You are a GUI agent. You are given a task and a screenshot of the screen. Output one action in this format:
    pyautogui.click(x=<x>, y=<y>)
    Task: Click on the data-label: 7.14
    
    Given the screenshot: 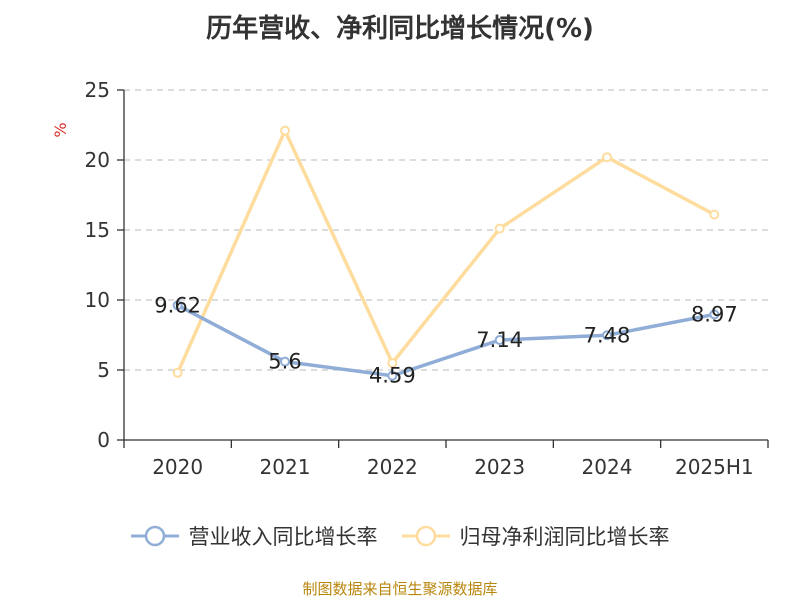 What is the action you would take?
    pyautogui.click(x=499, y=340)
    